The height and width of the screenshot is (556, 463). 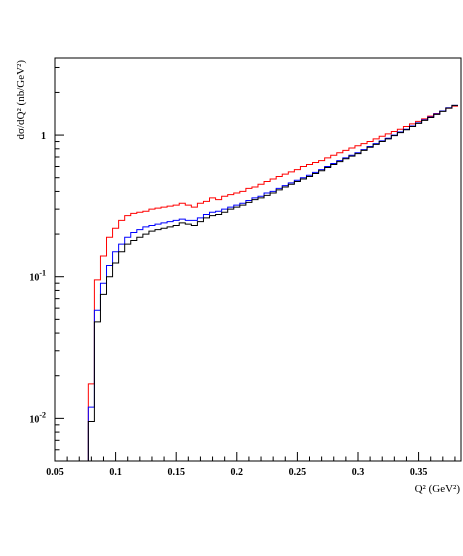 I want to click on x-tick-label: 0.05, so click(x=55, y=472).